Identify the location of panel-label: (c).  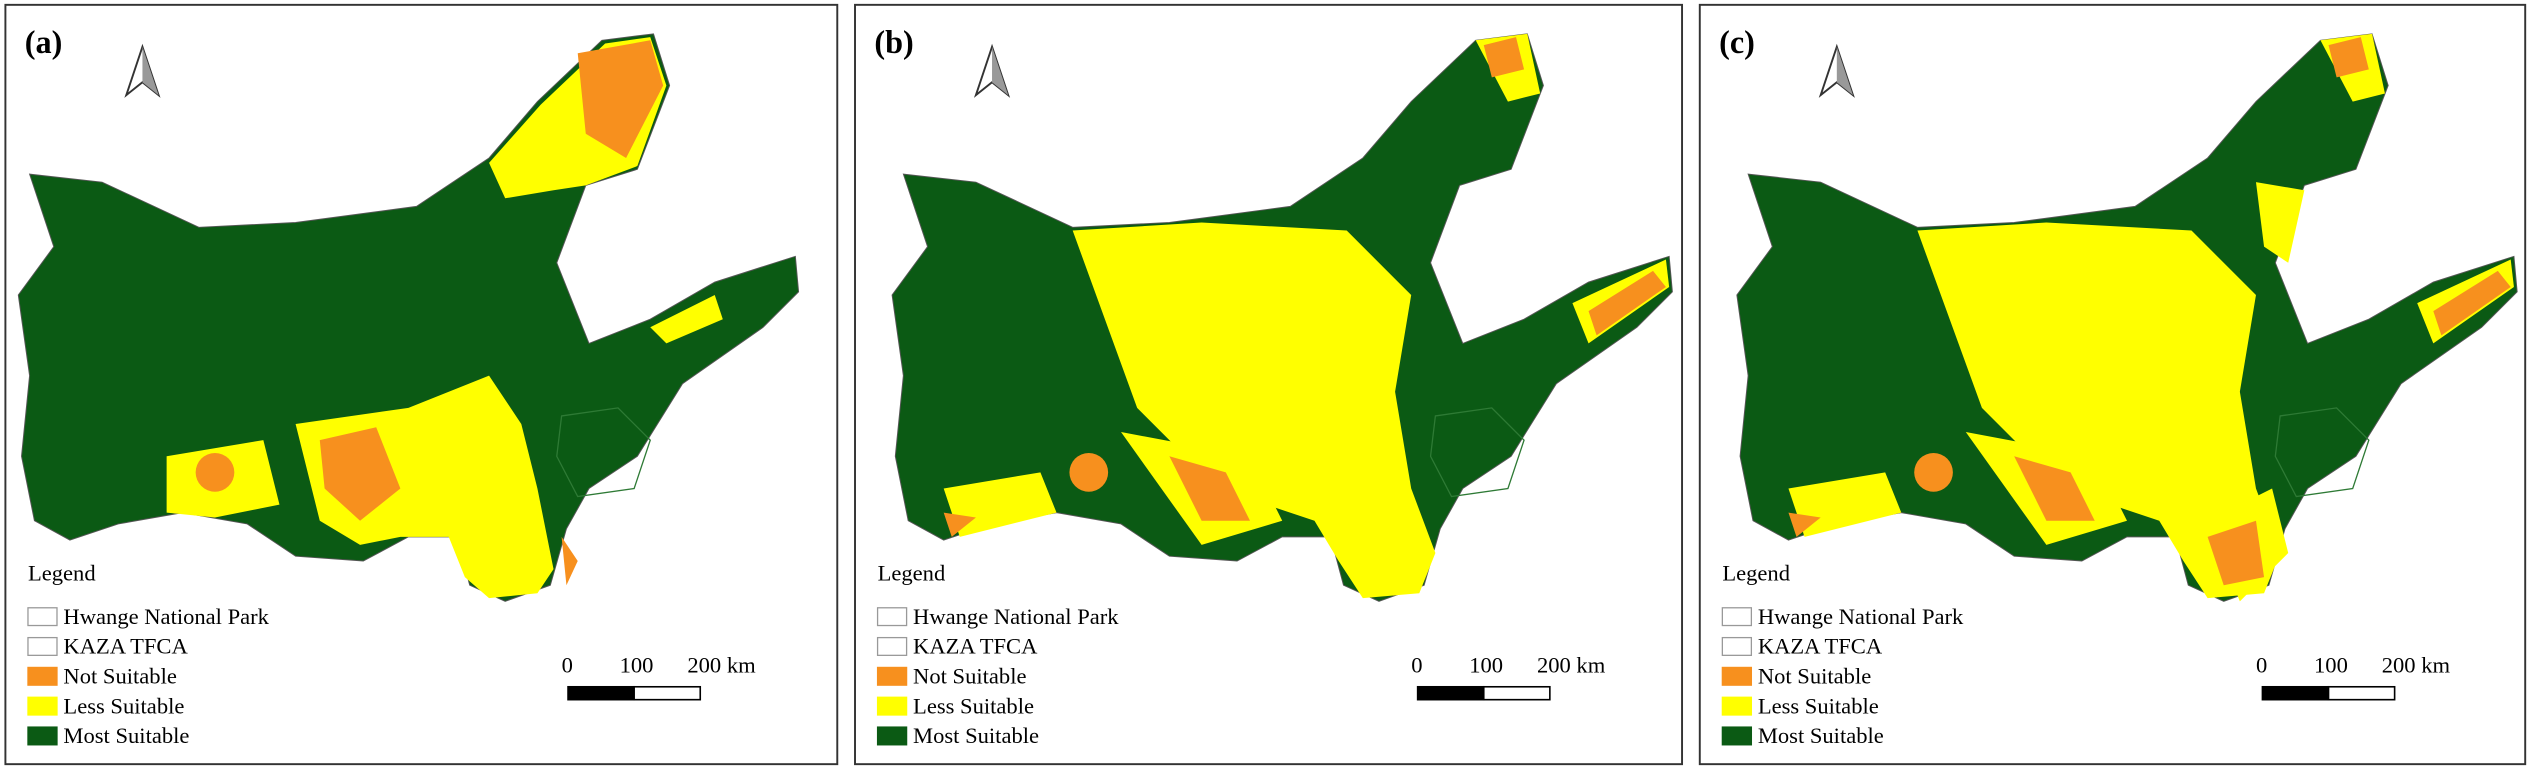
(1737, 42).